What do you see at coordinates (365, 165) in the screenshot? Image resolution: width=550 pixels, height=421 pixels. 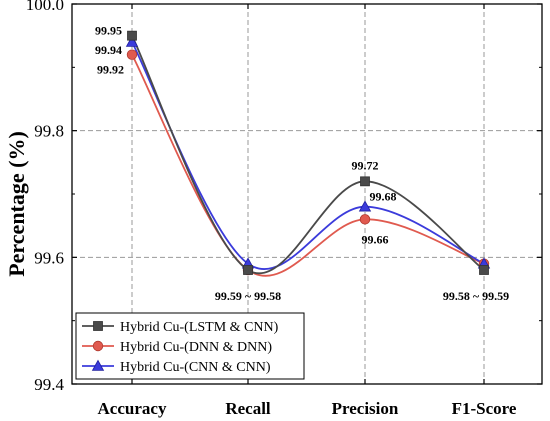 I see `data-label: 99.72` at bounding box center [365, 165].